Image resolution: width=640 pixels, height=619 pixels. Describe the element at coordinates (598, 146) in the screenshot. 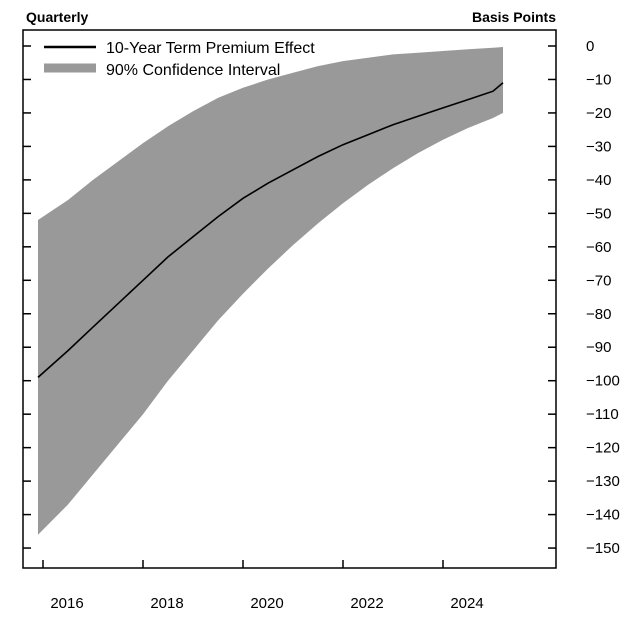

I see `y-tick-label: −30` at that location.